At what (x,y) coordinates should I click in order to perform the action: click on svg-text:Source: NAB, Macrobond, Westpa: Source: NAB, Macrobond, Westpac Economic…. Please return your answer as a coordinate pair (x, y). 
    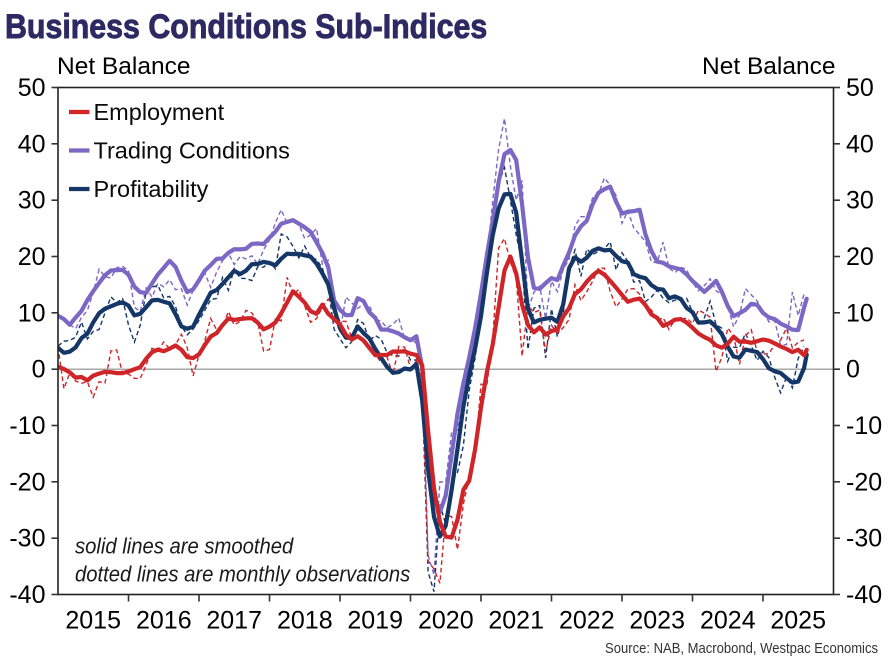
    Looking at the image, I should click on (741, 648).